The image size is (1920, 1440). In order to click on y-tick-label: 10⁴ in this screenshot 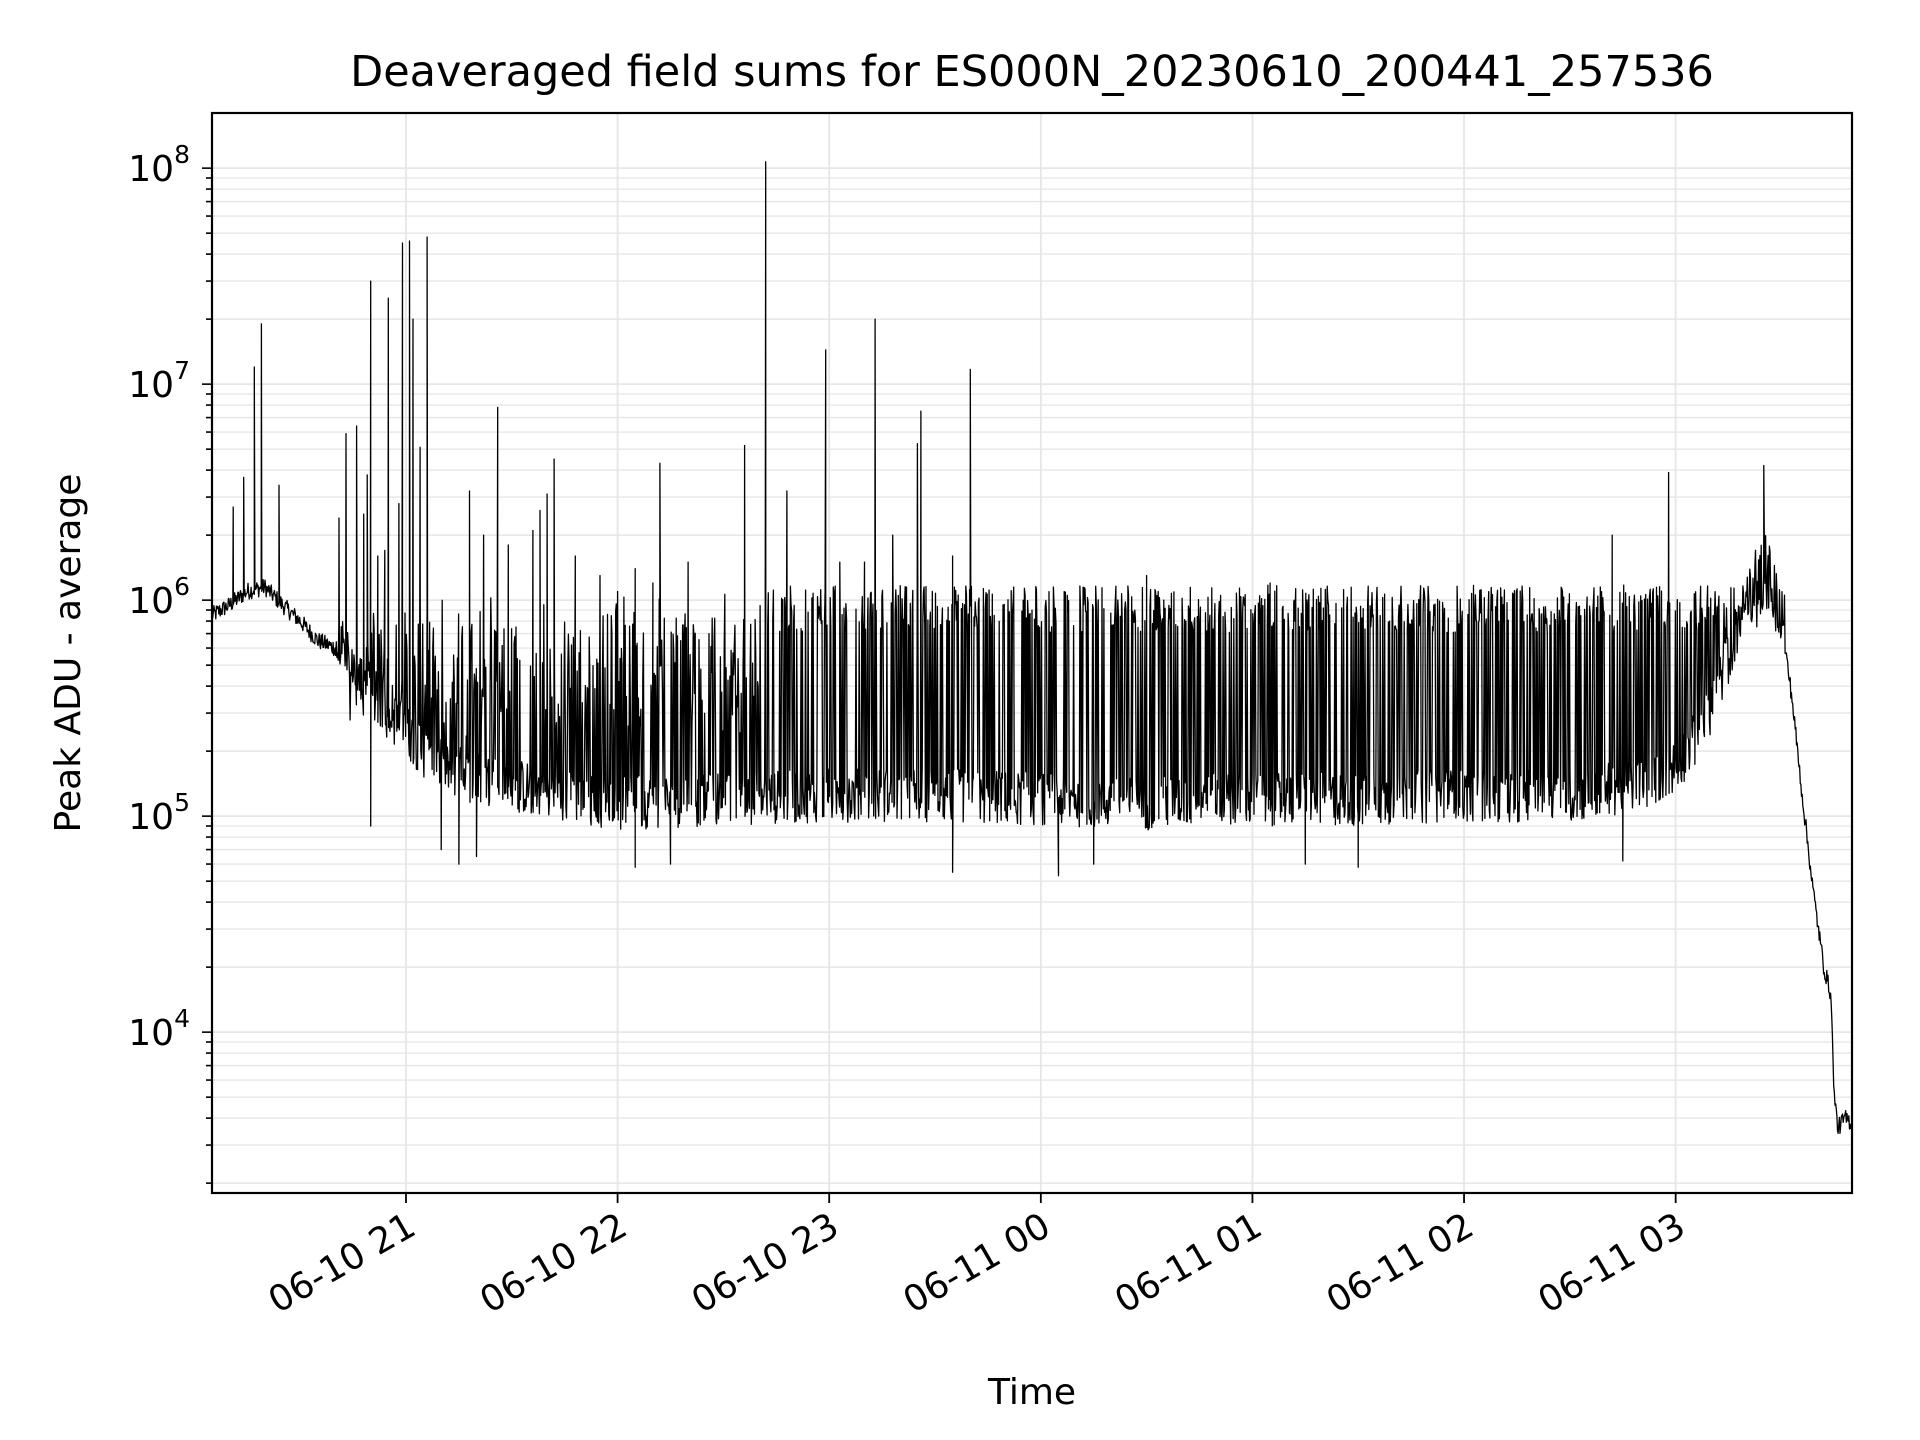, I will do `click(159, 1029)`.